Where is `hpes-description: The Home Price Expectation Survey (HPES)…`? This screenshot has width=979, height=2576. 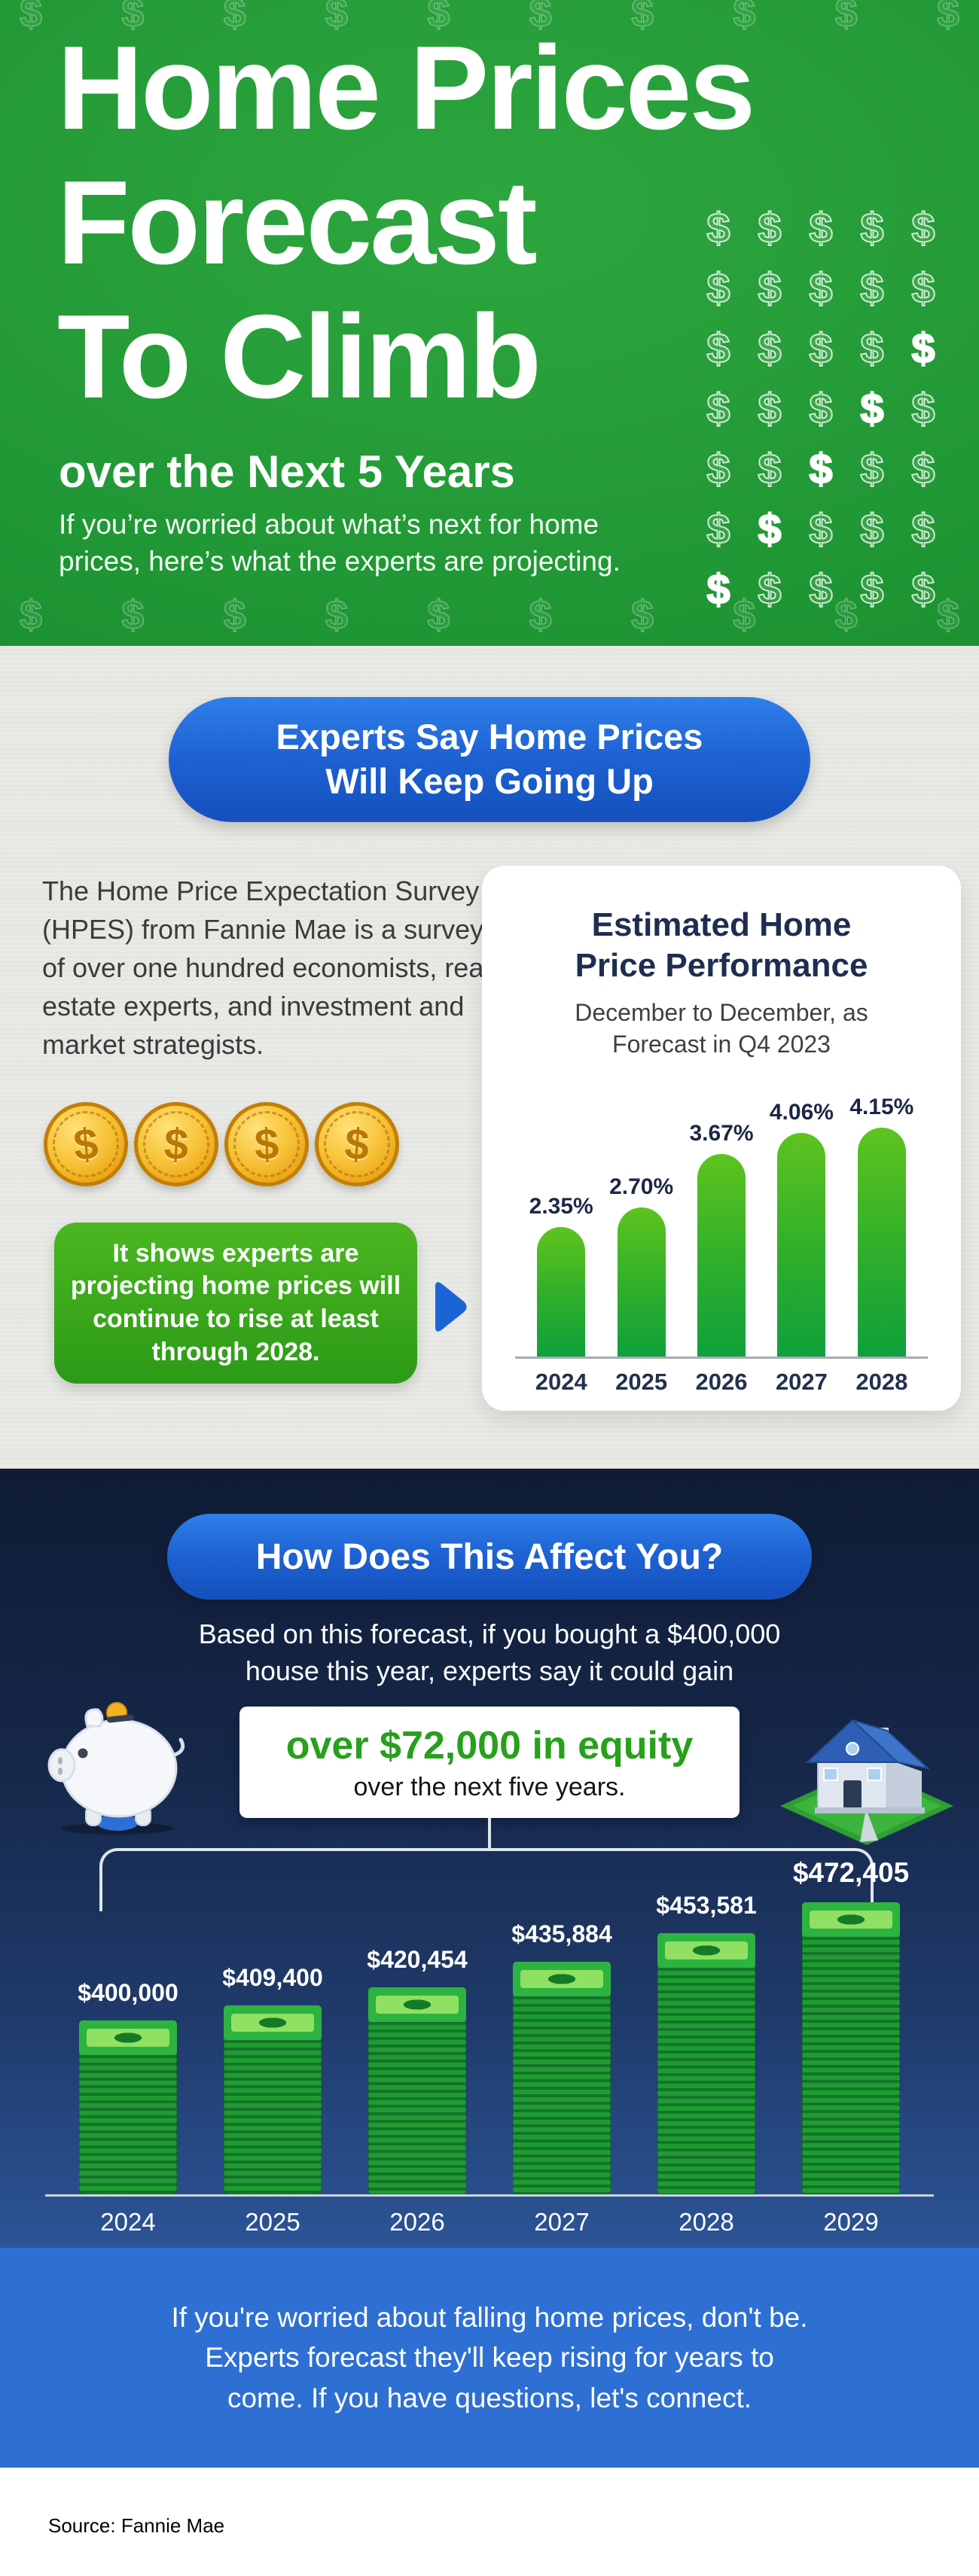 hpes-description: The Home Price Expectation Survey (HPES)… is located at coordinates (266, 968).